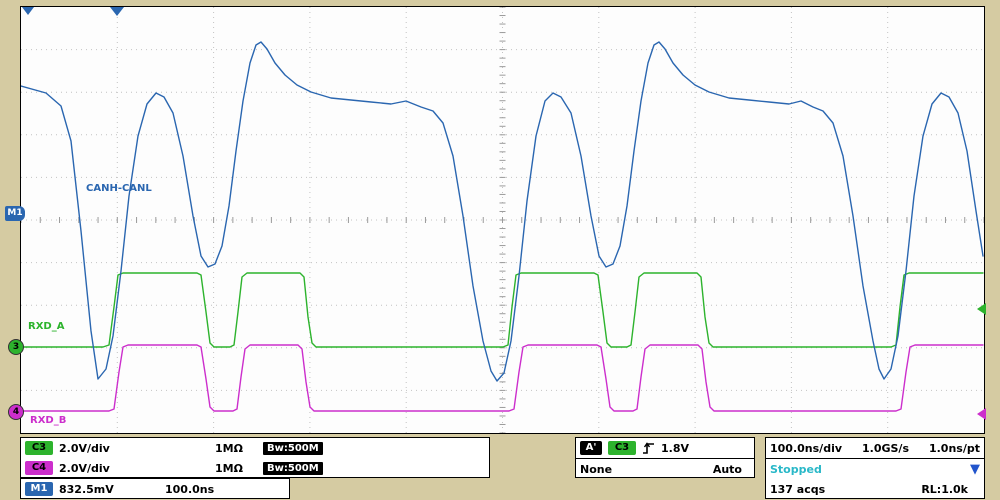 The image size is (1000, 500). I want to click on scroll-down-icon: ▼, so click(975, 469).